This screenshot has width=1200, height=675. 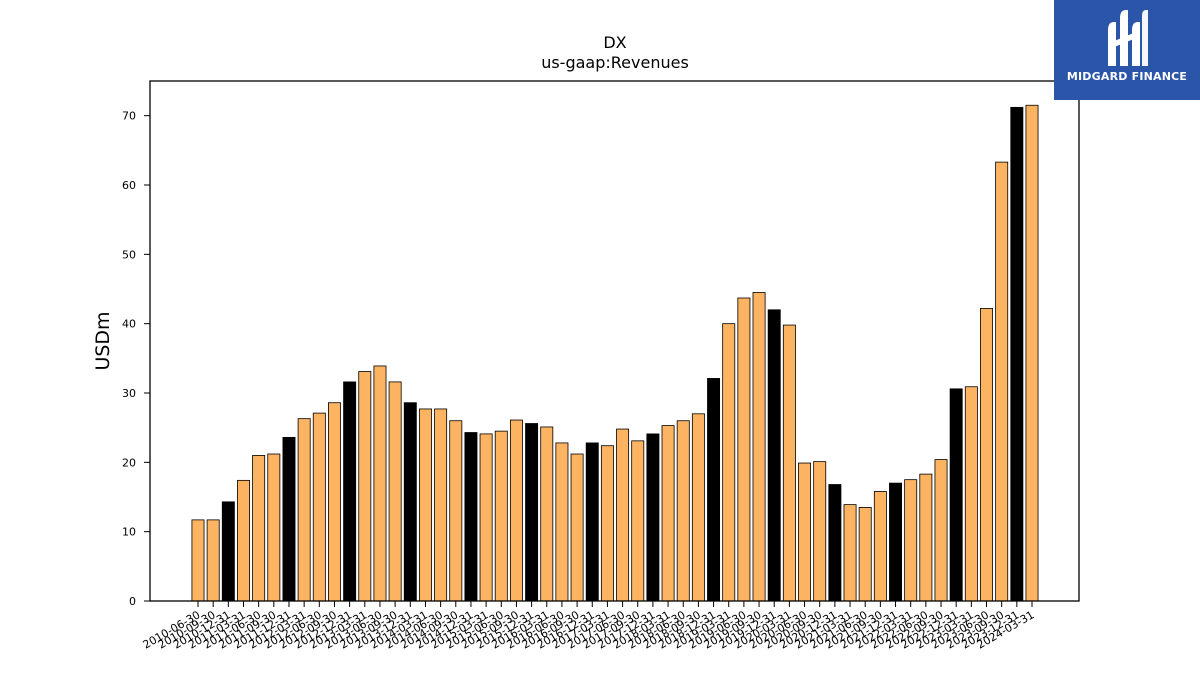 I want to click on y-axis-label: USDm, so click(x=103, y=340).